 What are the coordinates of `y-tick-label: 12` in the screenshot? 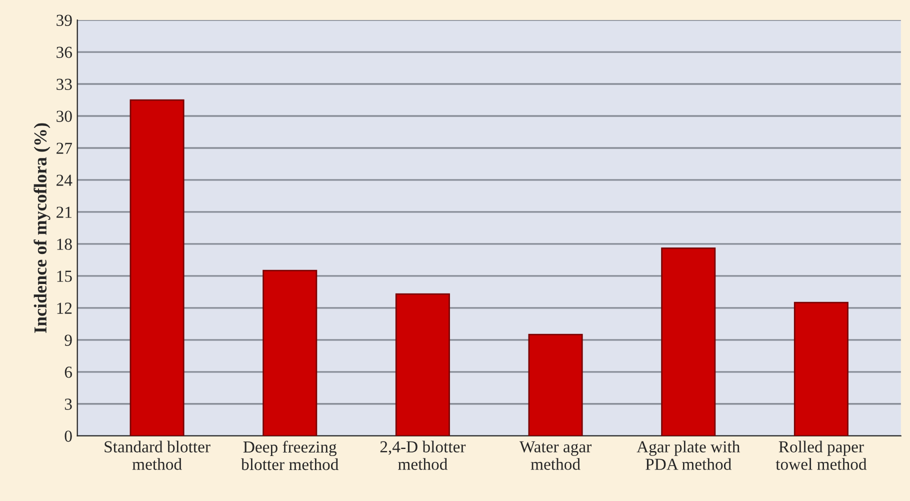 It's located at (64, 308).